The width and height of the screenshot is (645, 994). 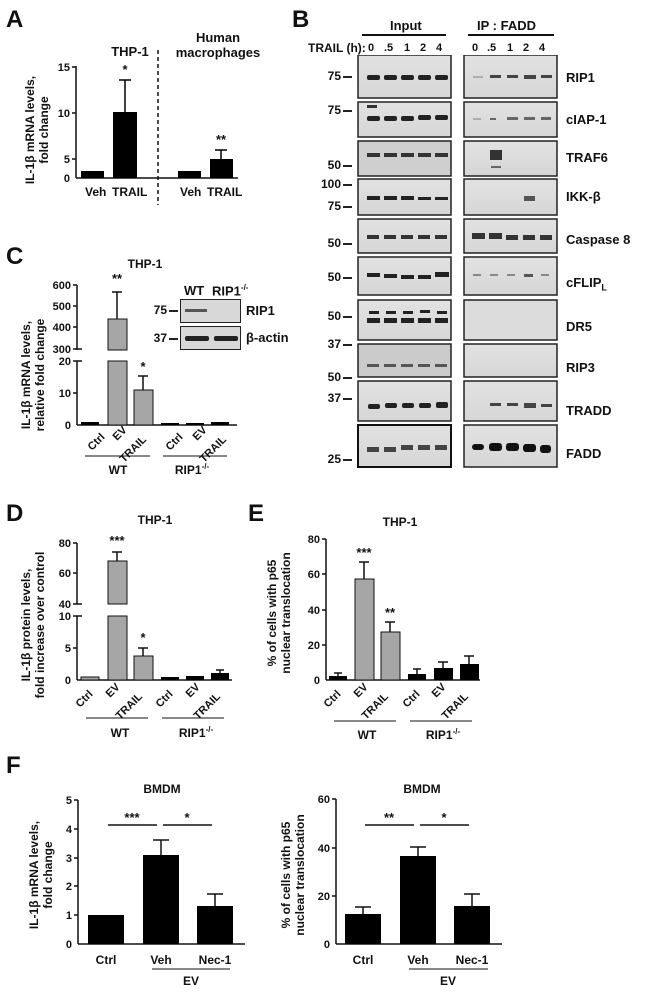 What do you see at coordinates (542, 48) in the screenshot?
I see `lane-ip-4: 4` at bounding box center [542, 48].